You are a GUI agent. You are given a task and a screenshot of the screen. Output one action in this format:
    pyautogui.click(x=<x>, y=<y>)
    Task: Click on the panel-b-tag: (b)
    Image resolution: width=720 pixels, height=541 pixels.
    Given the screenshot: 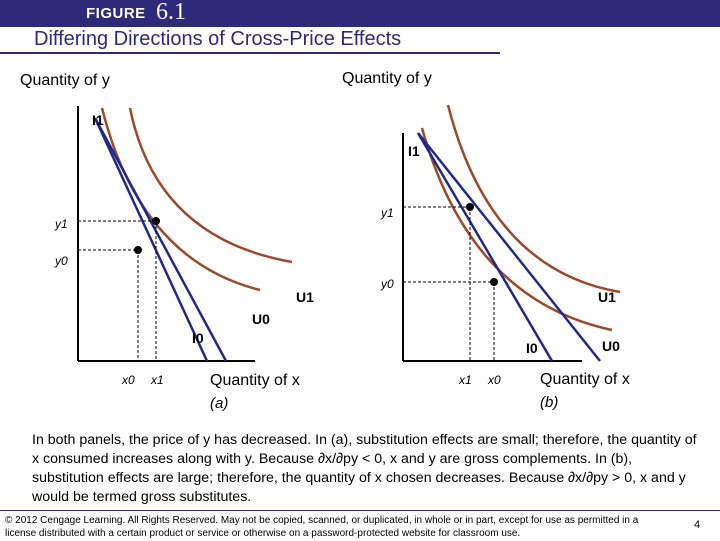 What is the action you would take?
    pyautogui.click(x=549, y=402)
    